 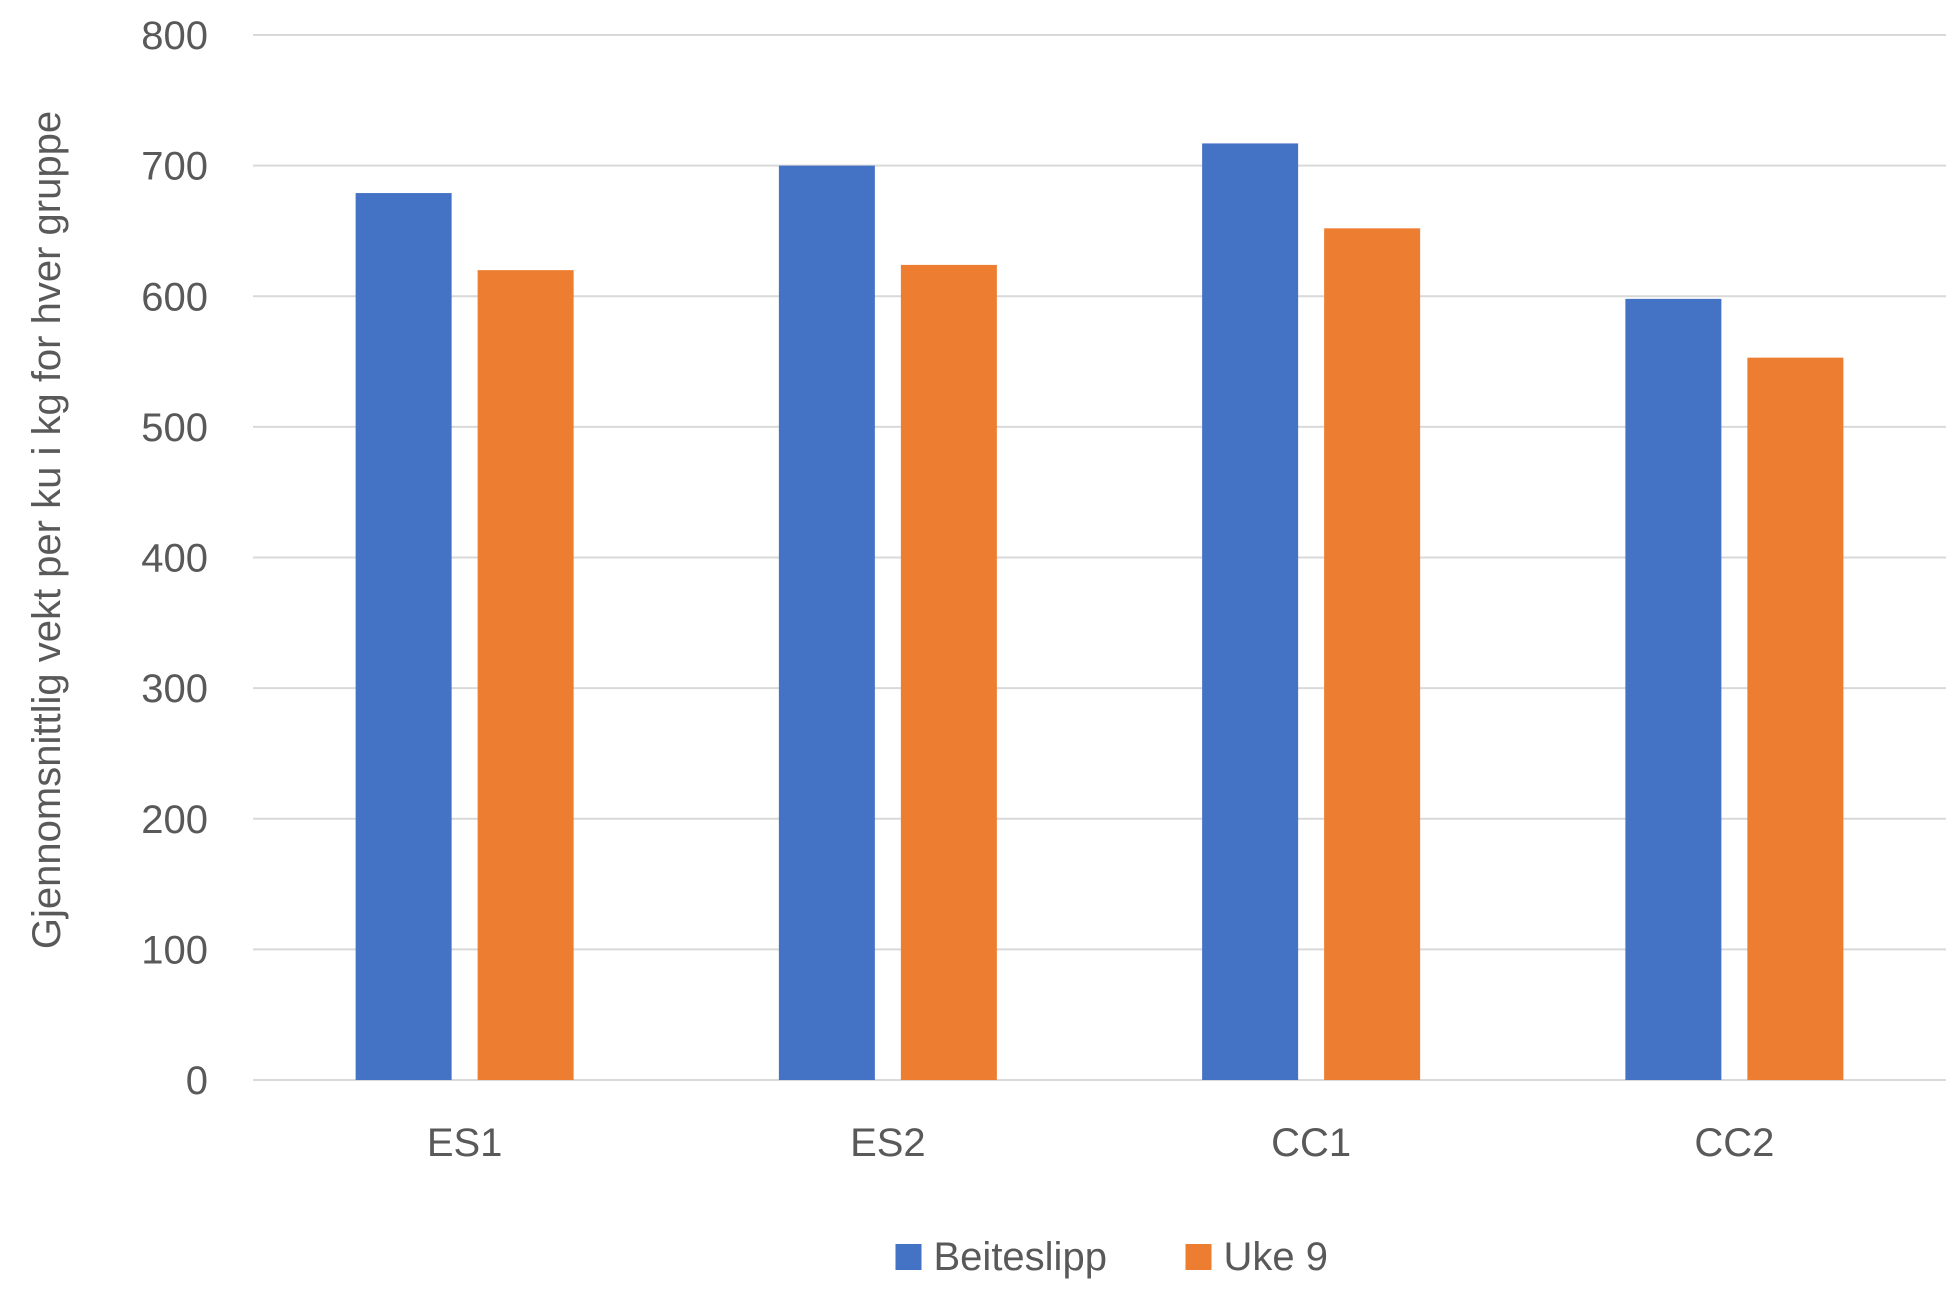 I want to click on y-axis-ticks: 0 100 200 300 400 500 600 700 800, so click(x=174, y=558).